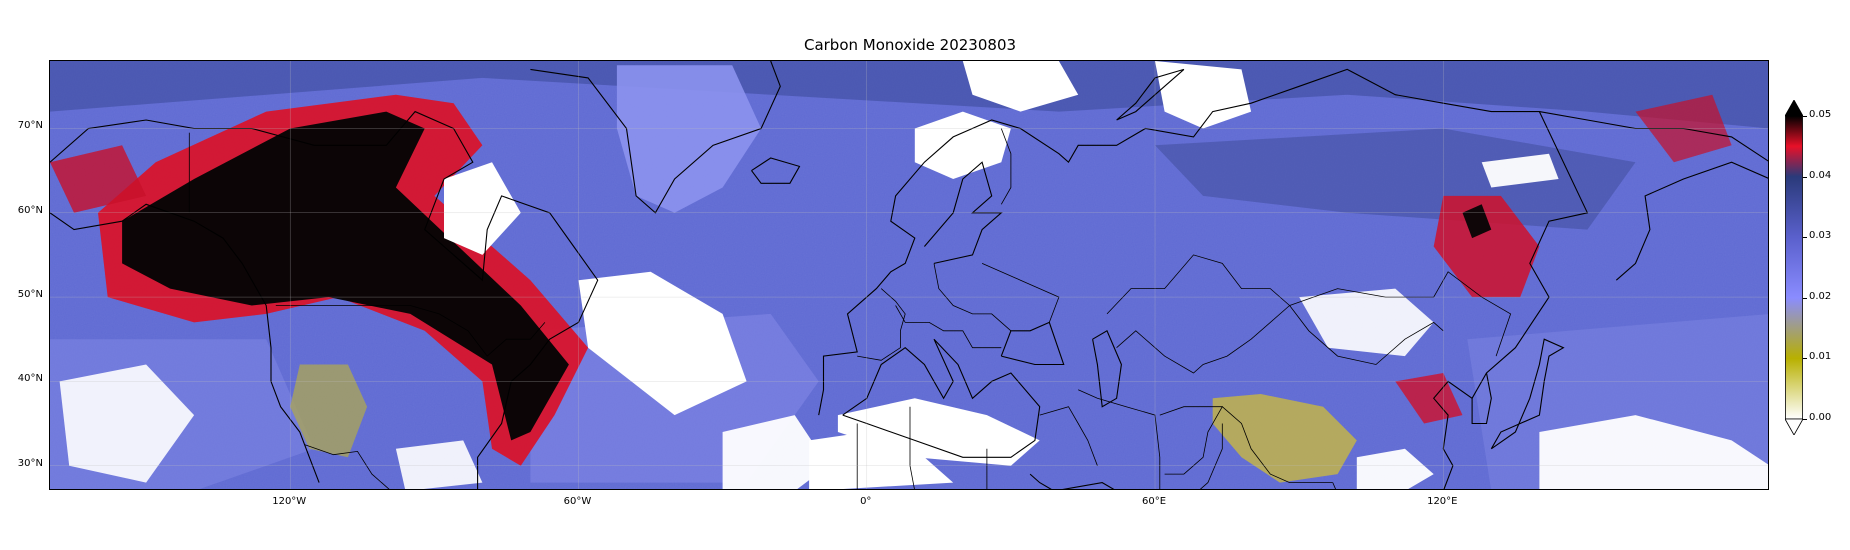 The image size is (1850, 550). Describe the element at coordinates (1520, 170) in the screenshot. I see `nodata-siberia-streak` at that location.